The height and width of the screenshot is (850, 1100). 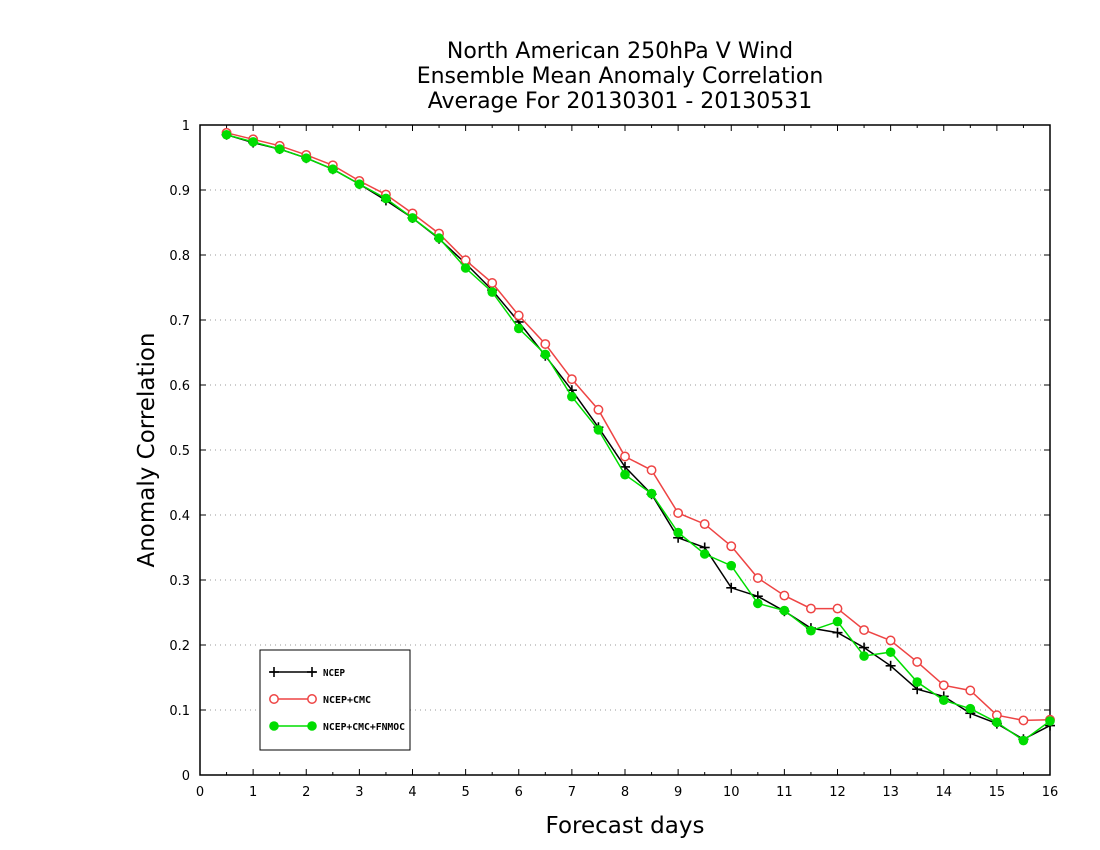 I want to click on x-tick-label: 3, so click(x=359, y=792).